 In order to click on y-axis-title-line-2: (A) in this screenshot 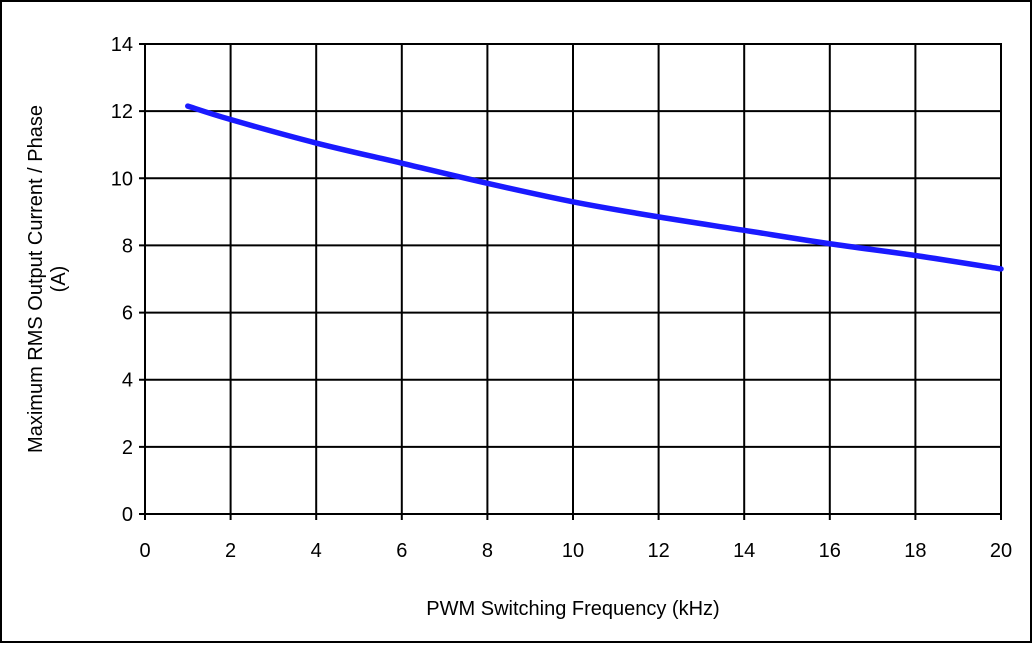, I will do `click(59, 279)`.